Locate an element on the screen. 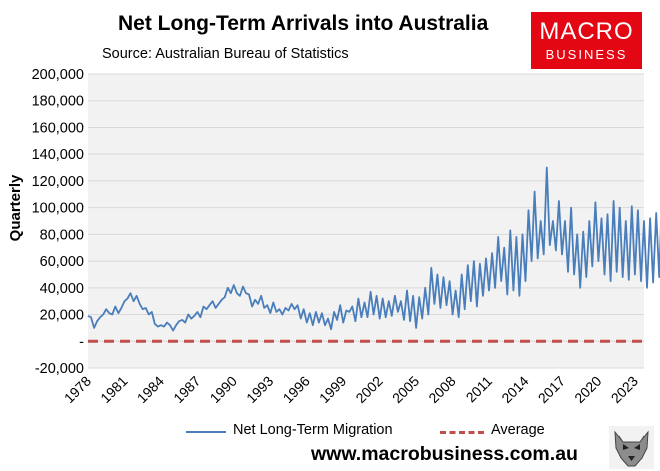 The image size is (660, 471). legend-swatch-net-migration is located at coordinates (206, 432).